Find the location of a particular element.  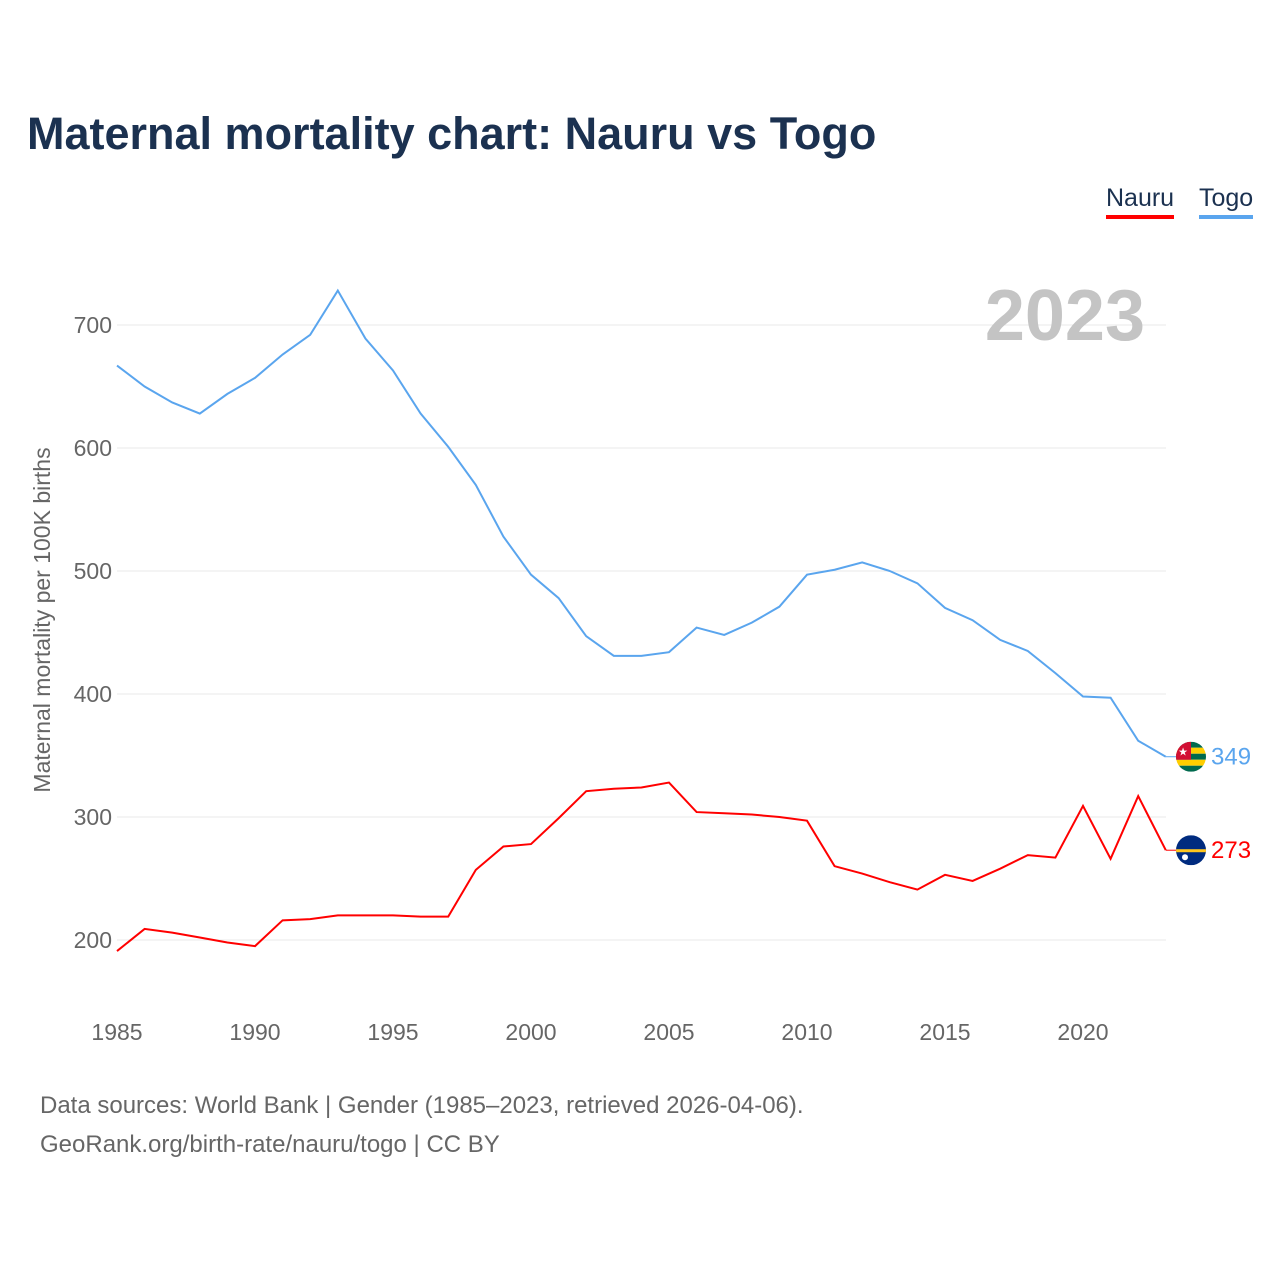

x-tick-label: 2015 is located at coordinates (944, 1032).